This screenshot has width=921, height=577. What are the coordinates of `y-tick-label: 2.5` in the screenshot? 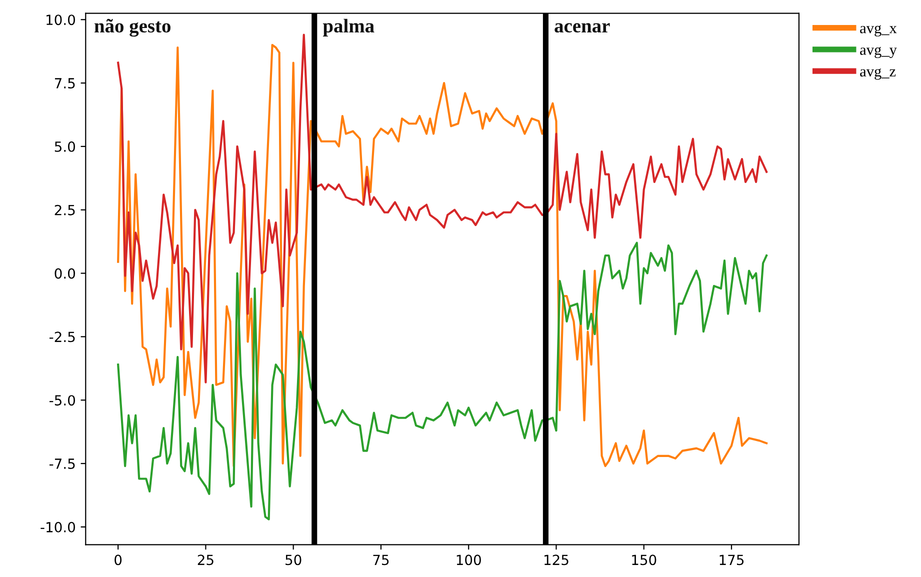 It's located at (64, 210).